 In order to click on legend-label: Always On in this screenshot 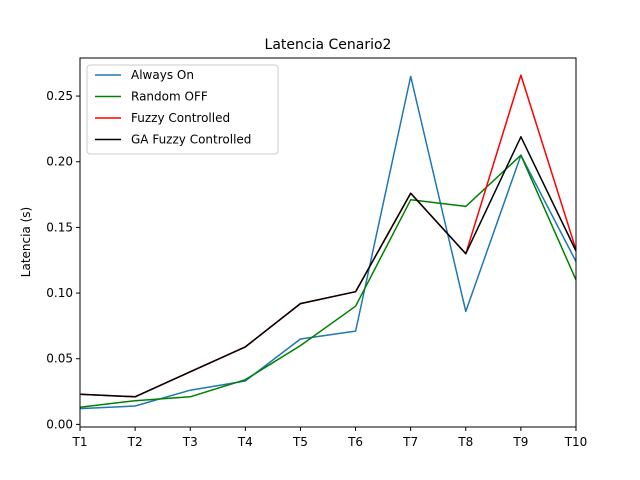, I will do `click(162, 75)`.